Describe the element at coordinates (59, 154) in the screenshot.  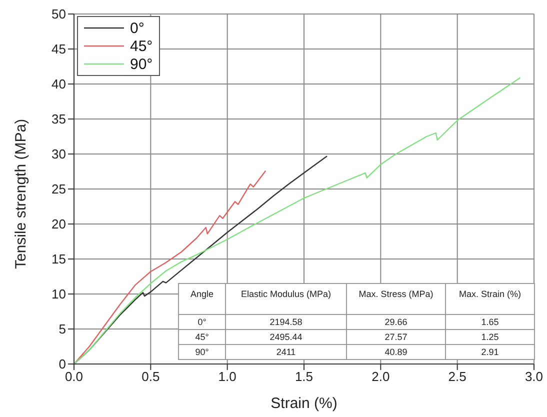
I see `y-tick-label: 30` at that location.